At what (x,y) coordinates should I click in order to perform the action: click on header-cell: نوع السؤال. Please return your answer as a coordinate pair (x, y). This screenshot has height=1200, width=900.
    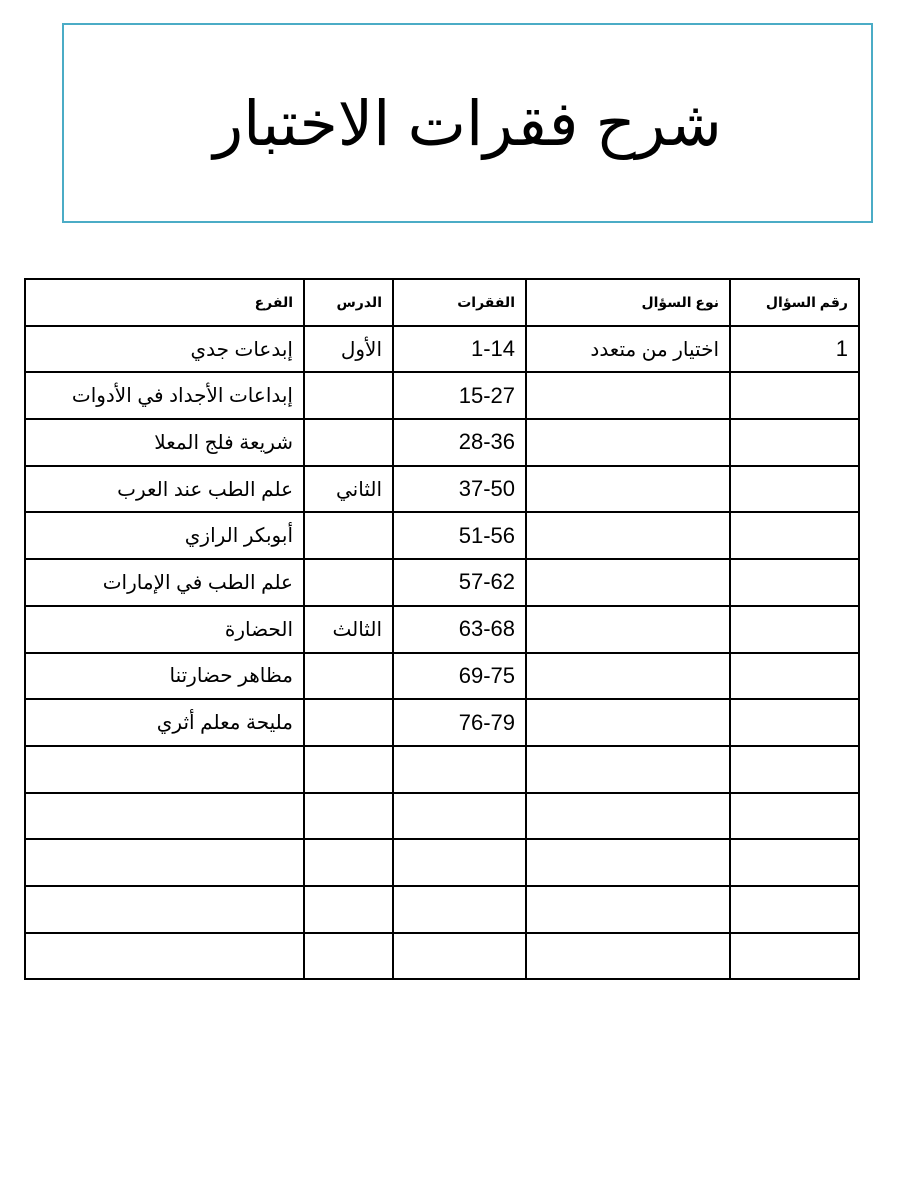
    Looking at the image, I should click on (628, 302).